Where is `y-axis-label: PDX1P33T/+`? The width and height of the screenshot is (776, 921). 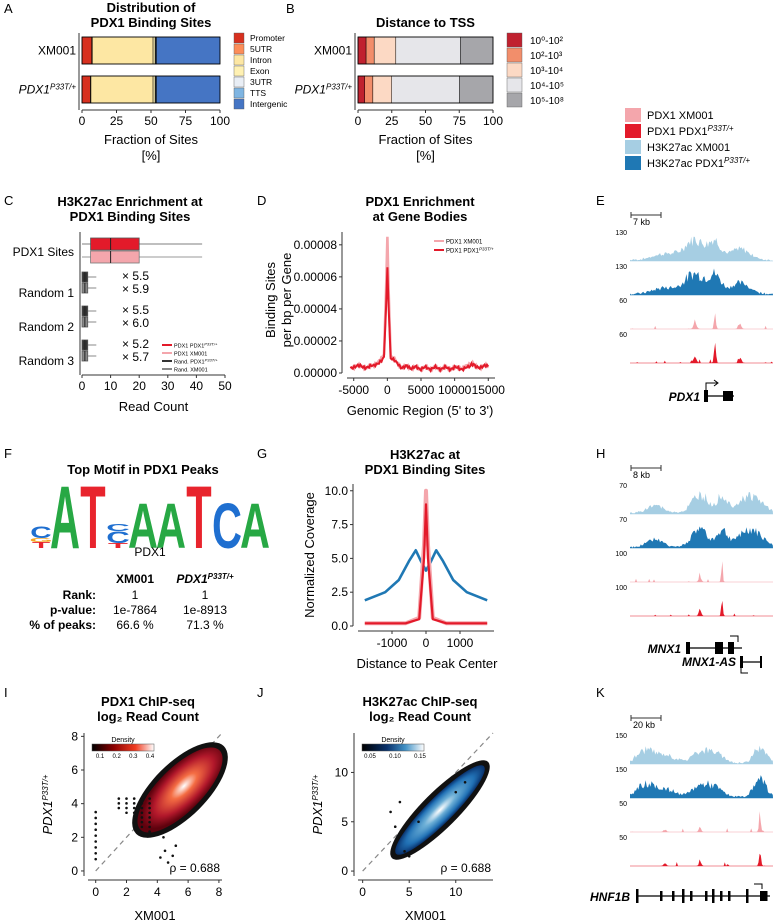
y-axis-label: PDX1P33T/+ is located at coordinates (47, 804).